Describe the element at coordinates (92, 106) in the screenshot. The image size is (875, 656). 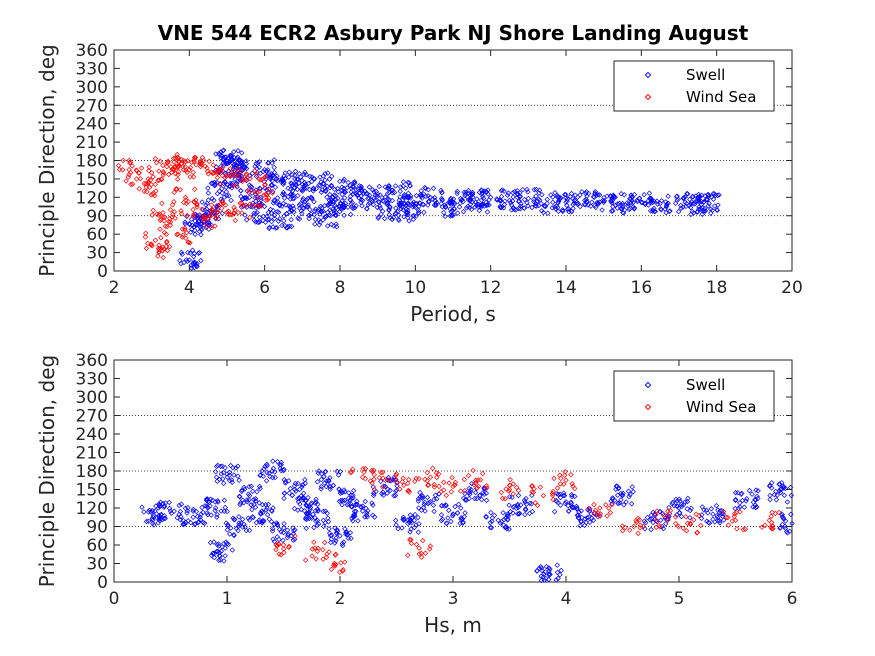
I see `y-tick-label: 270` at that location.